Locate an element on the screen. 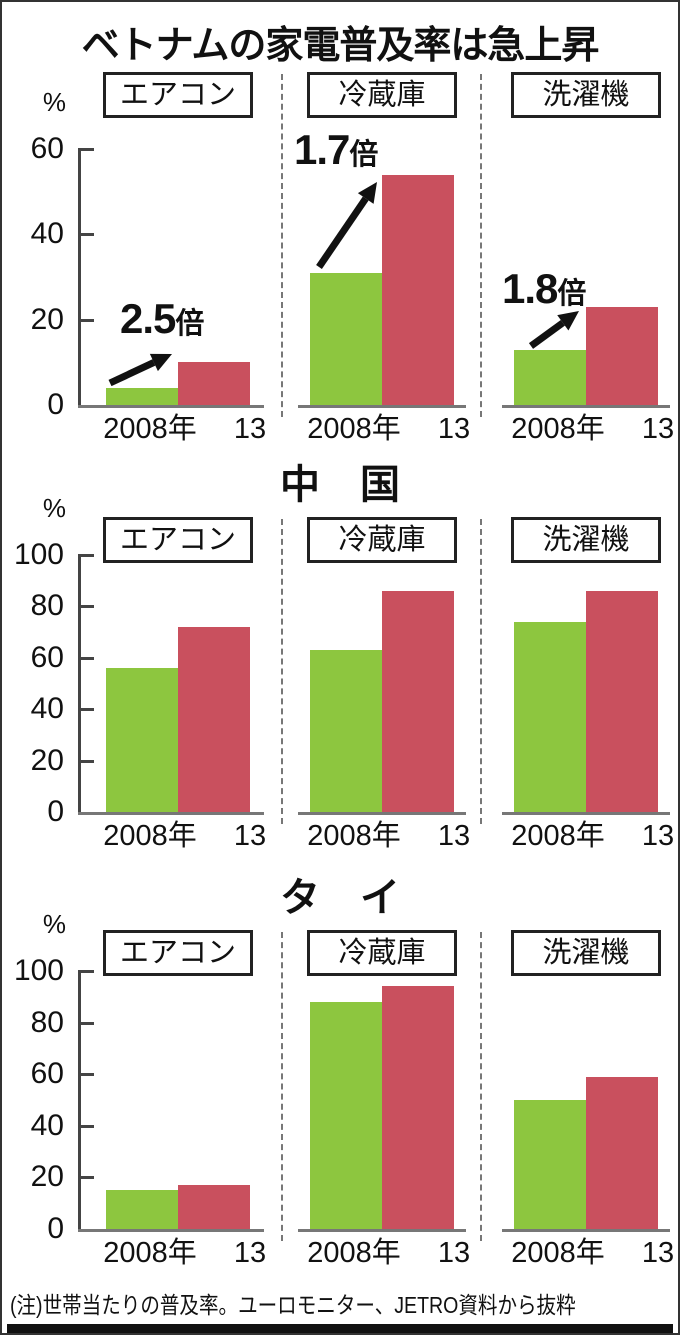 Image resolution: width=680 pixels, height=1335 pixels. ratio-number: 1.8 is located at coordinates (530, 288).